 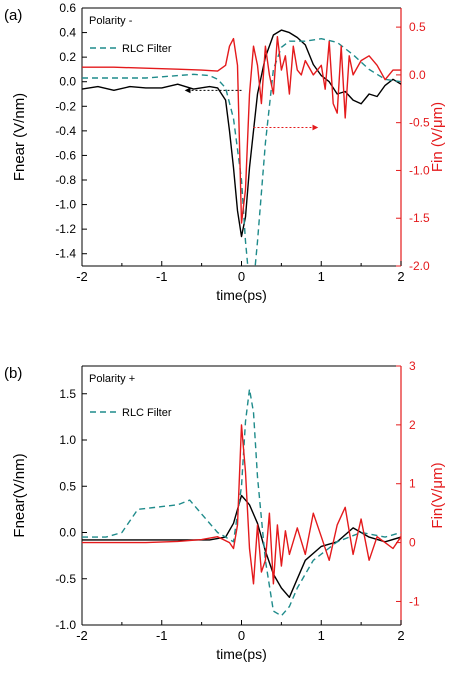 I want to click on panel-a-y-right-tick-label: -2.0, so click(x=419, y=266).